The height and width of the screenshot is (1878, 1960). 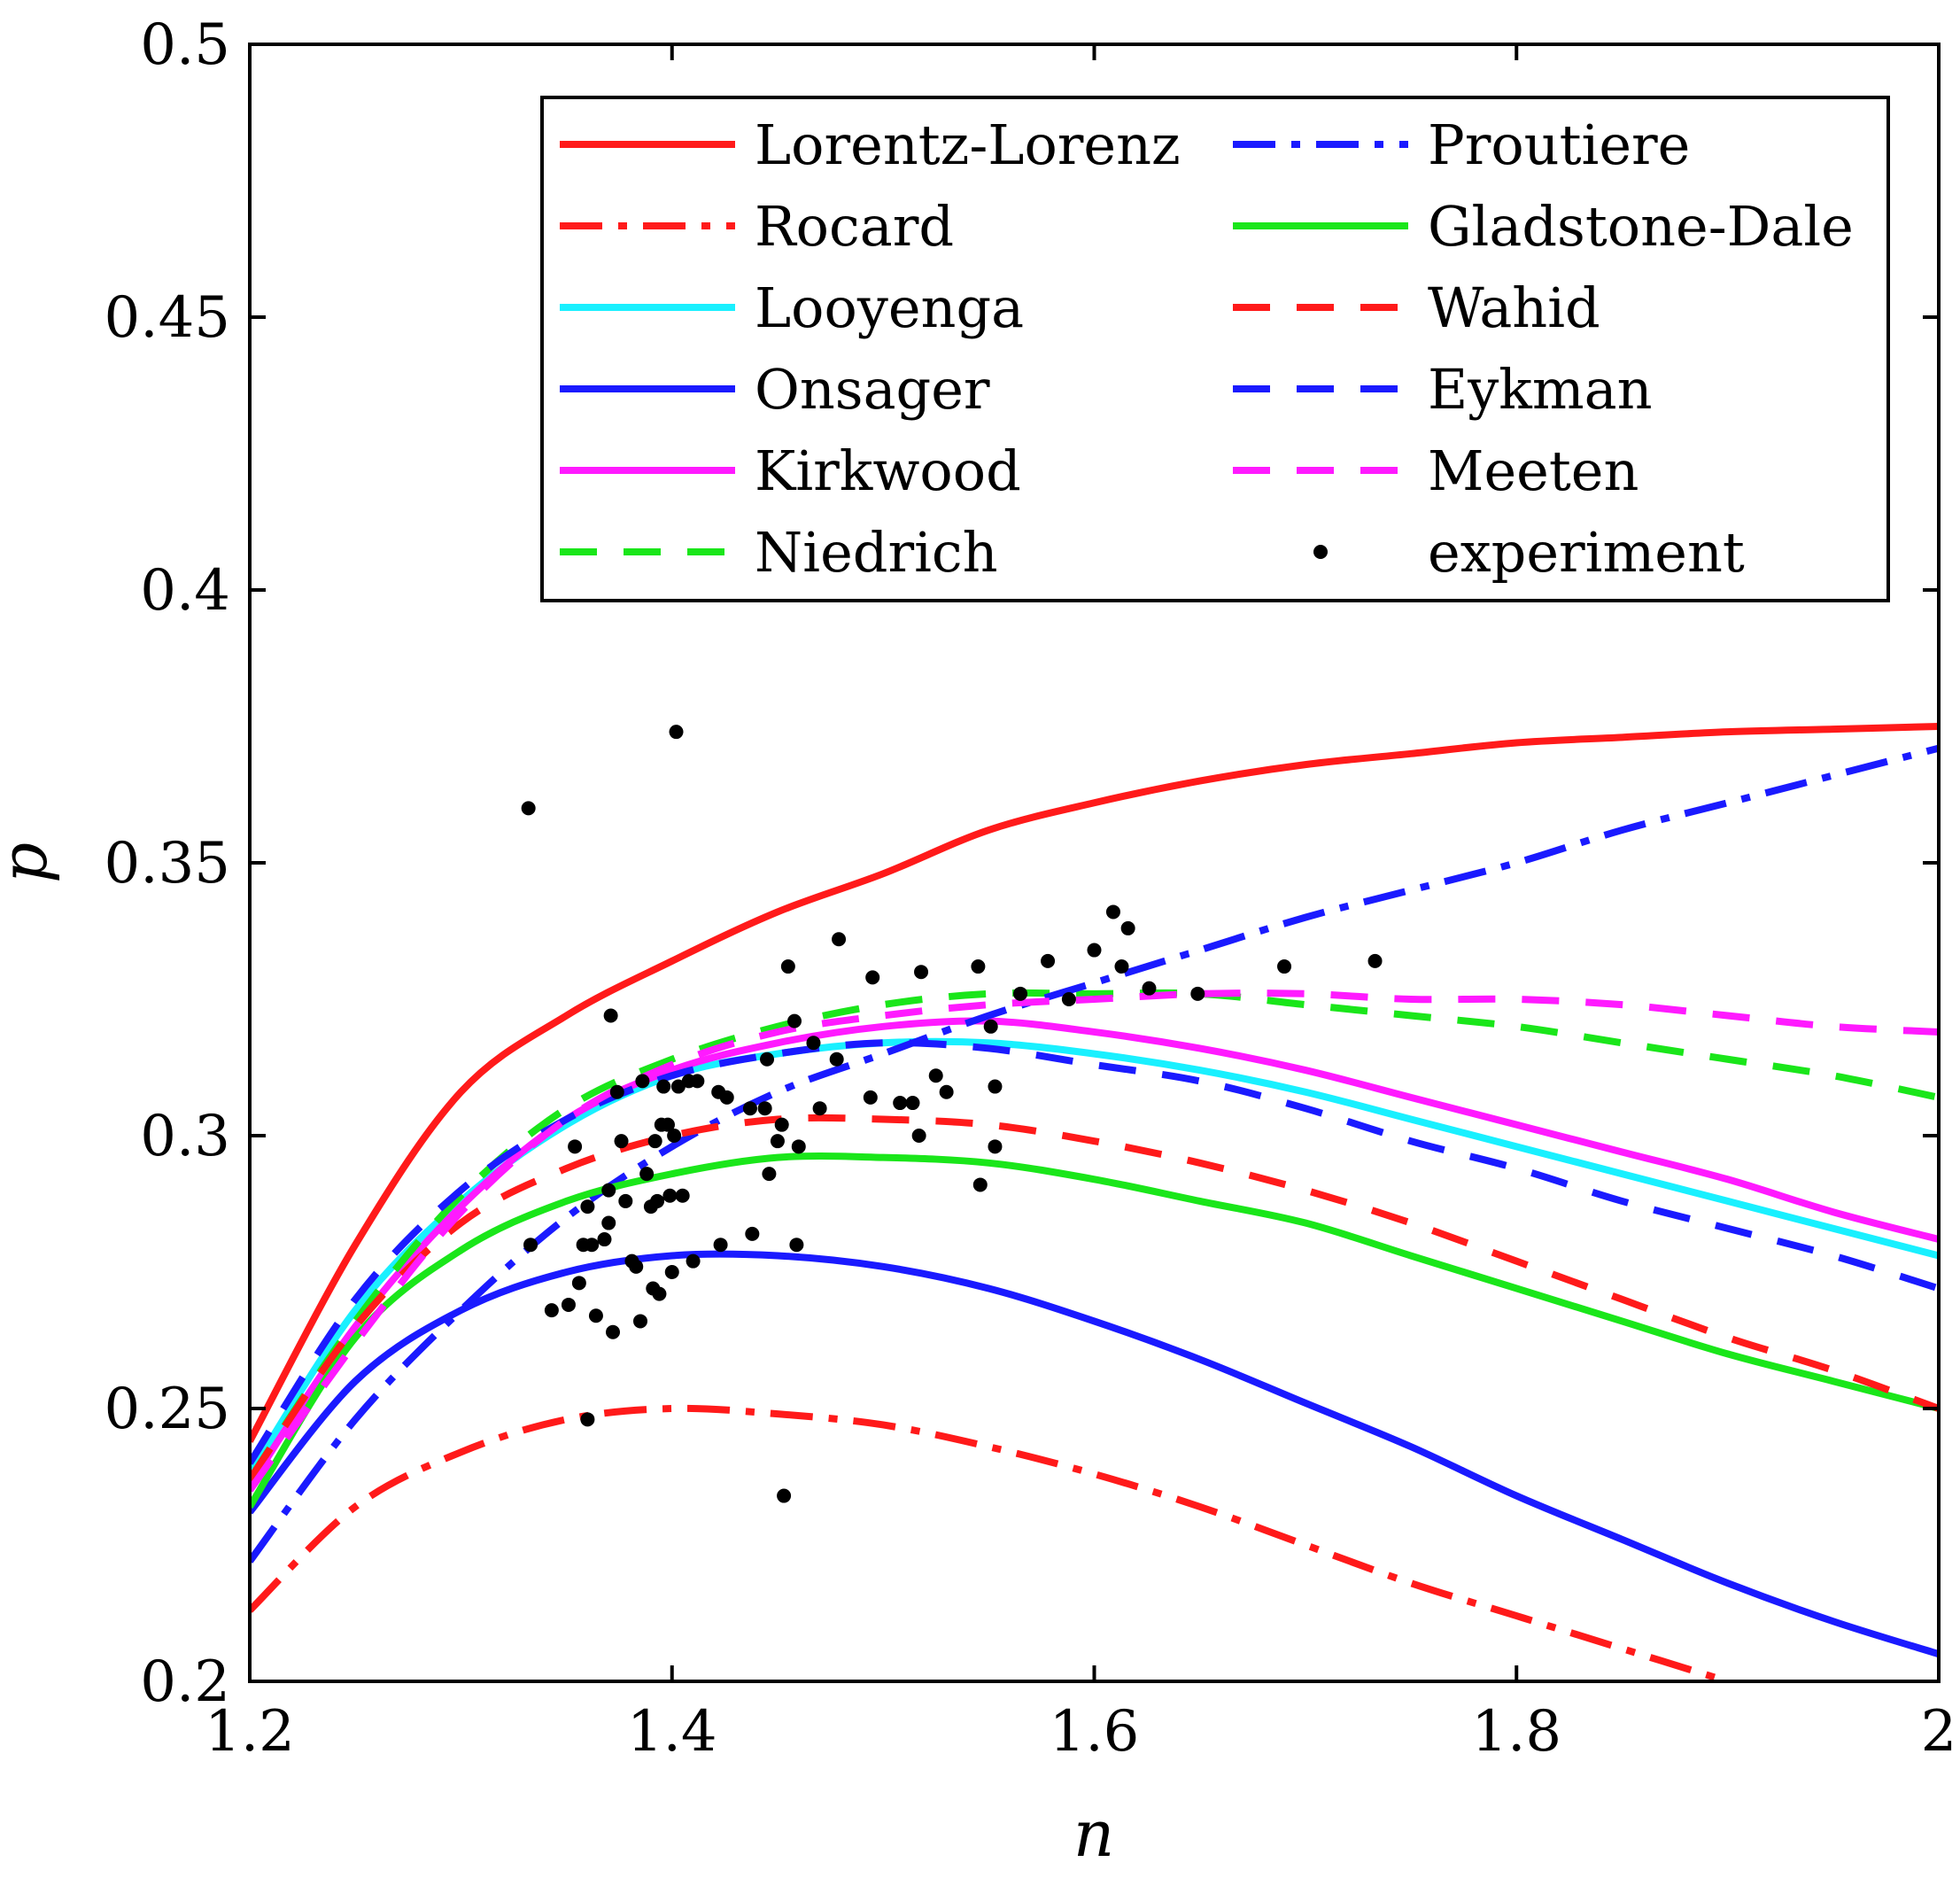 What do you see at coordinates (1514, 307) in the screenshot?
I see `legend-label-wahid: Wahid` at bounding box center [1514, 307].